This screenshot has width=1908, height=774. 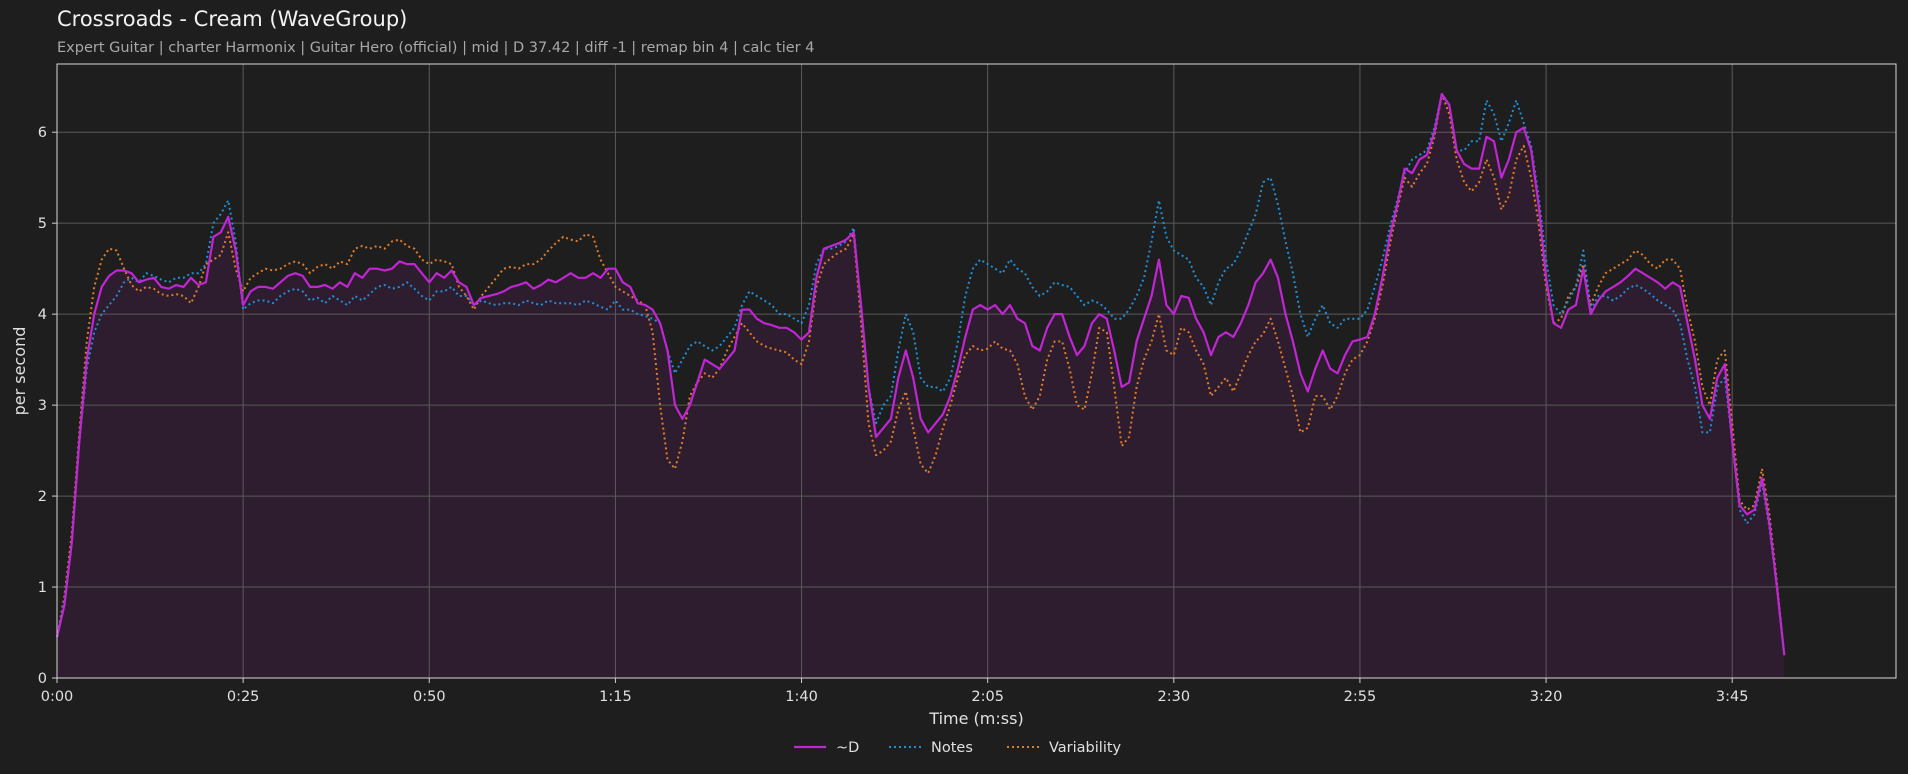 What do you see at coordinates (952, 748) in the screenshot?
I see `legend-label: Notes` at bounding box center [952, 748].